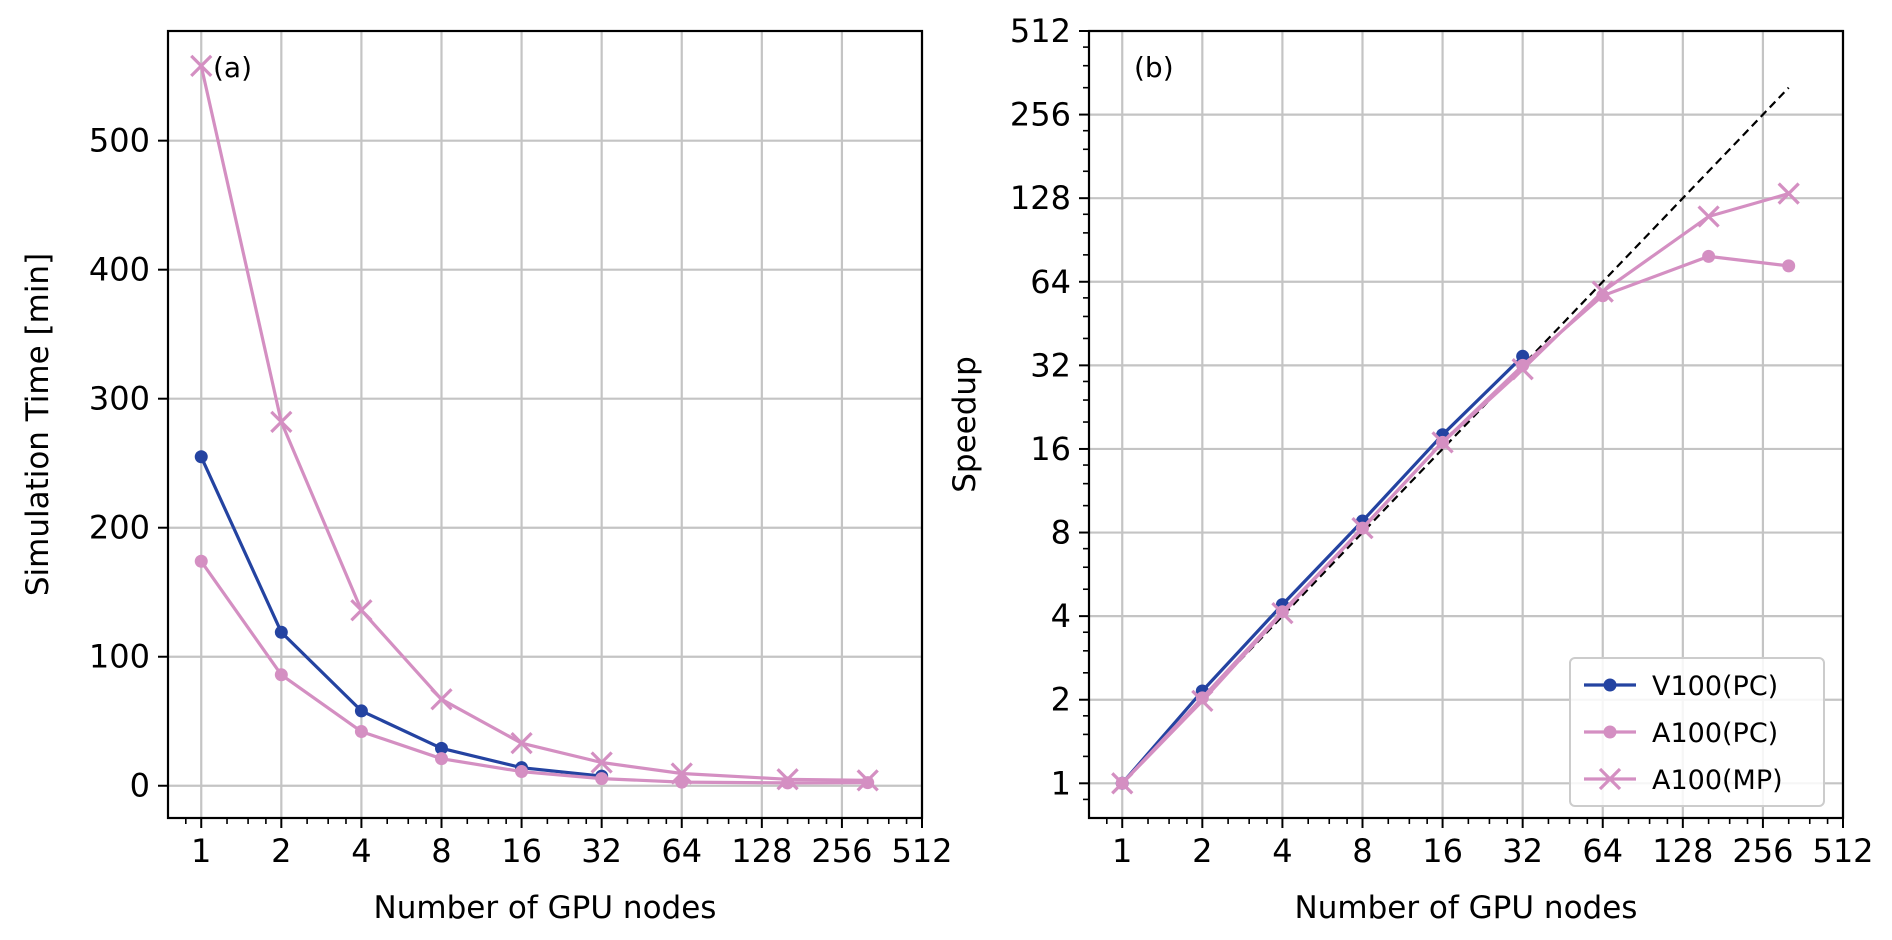  Describe the element at coordinates (1061, 616) in the screenshot. I see `y-tick-label: 4` at that location.